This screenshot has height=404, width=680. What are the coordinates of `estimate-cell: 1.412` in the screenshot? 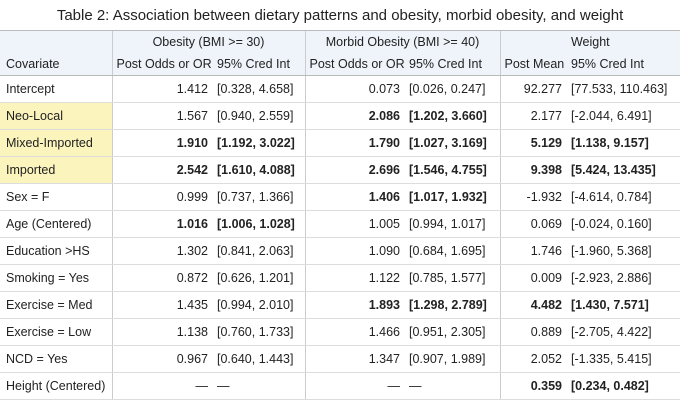 It's located at (162, 89).